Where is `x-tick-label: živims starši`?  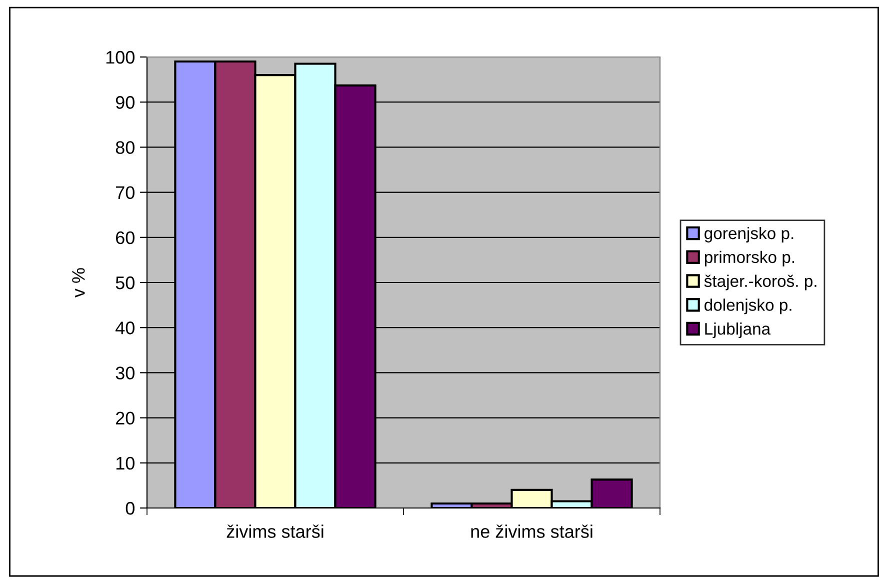 x-tick-label: živims starši is located at coordinates (275, 531).